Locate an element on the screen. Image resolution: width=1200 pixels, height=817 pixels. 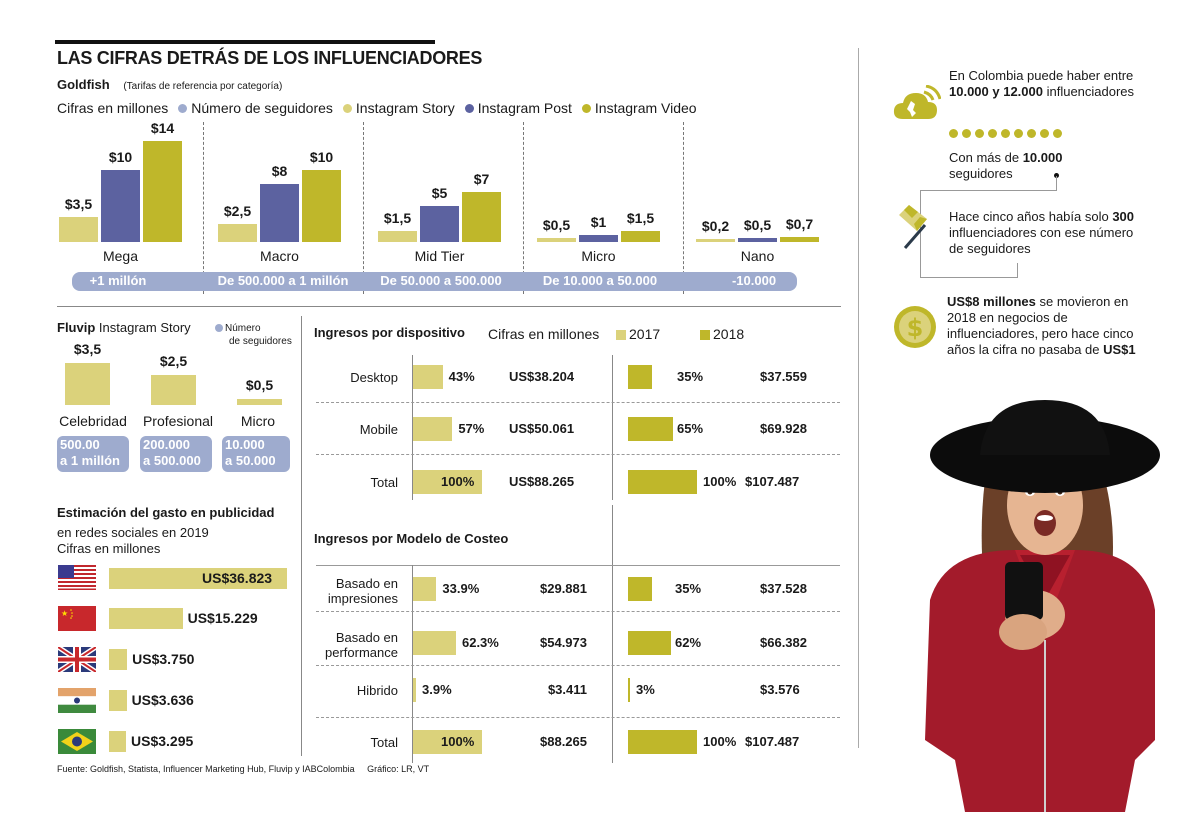
amount-2017: $88.265 is located at coordinates (563, 741).